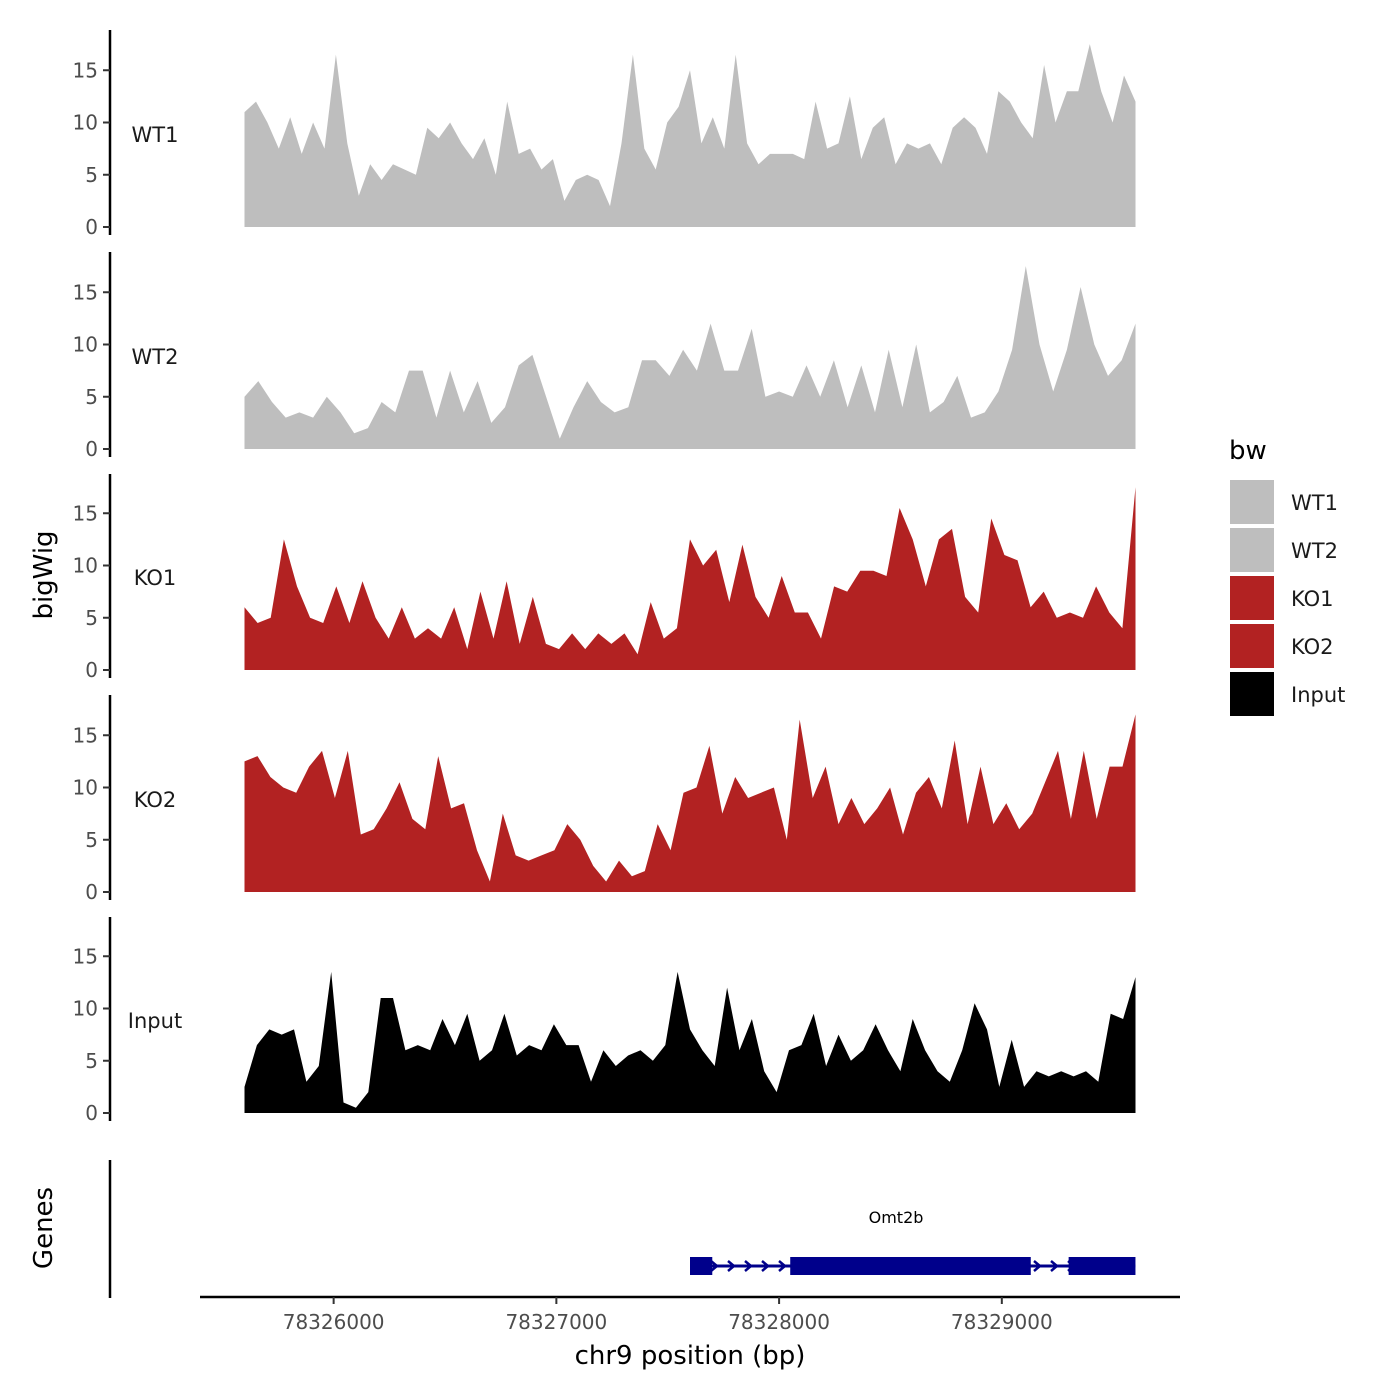  What do you see at coordinates (690, 357) in the screenshot?
I see `signal-area-wt2` at bounding box center [690, 357].